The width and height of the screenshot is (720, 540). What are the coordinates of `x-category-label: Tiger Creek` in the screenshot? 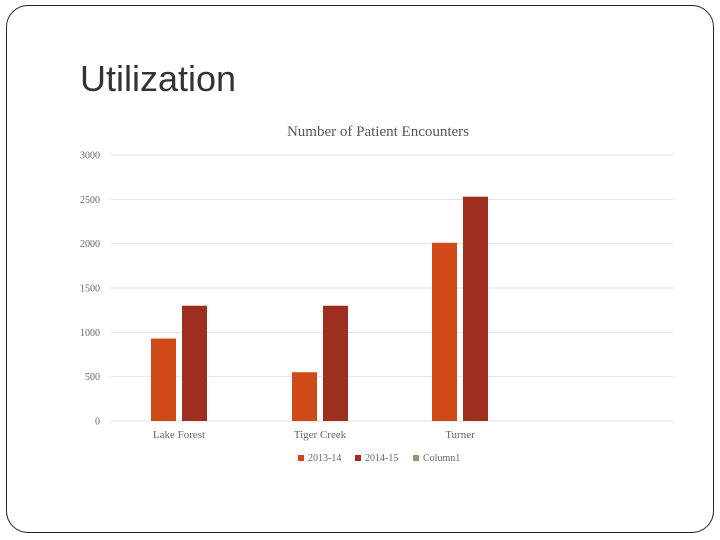 It's located at (320, 435).